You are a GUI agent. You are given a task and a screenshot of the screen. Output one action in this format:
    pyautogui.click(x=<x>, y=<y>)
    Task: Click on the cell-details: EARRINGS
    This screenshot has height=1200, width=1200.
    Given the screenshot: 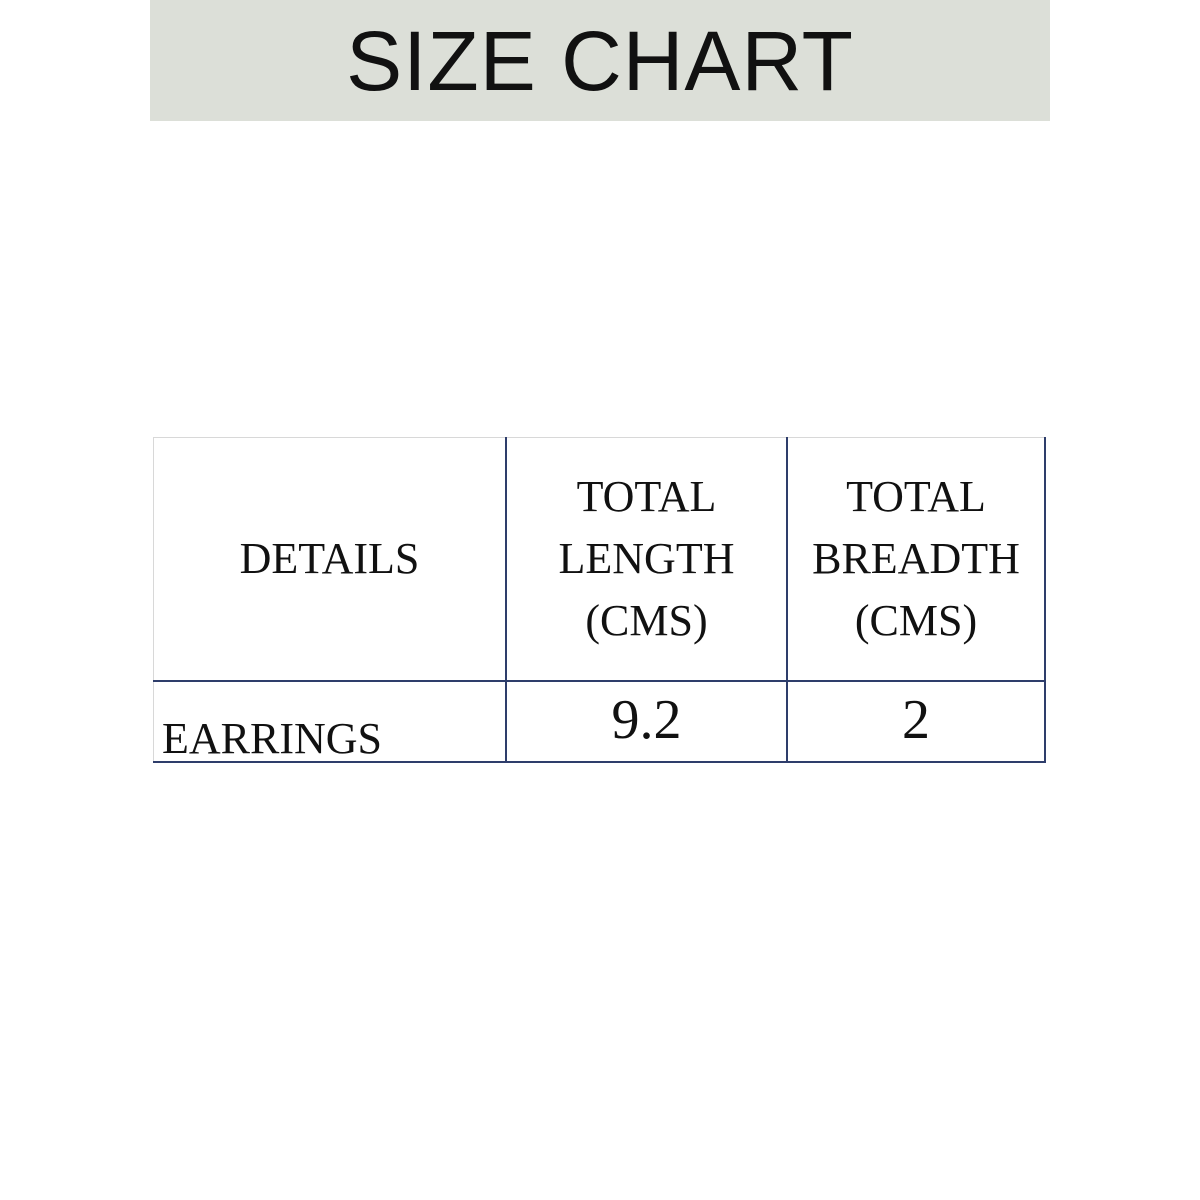 What is the action you would take?
    pyautogui.click(x=330, y=721)
    